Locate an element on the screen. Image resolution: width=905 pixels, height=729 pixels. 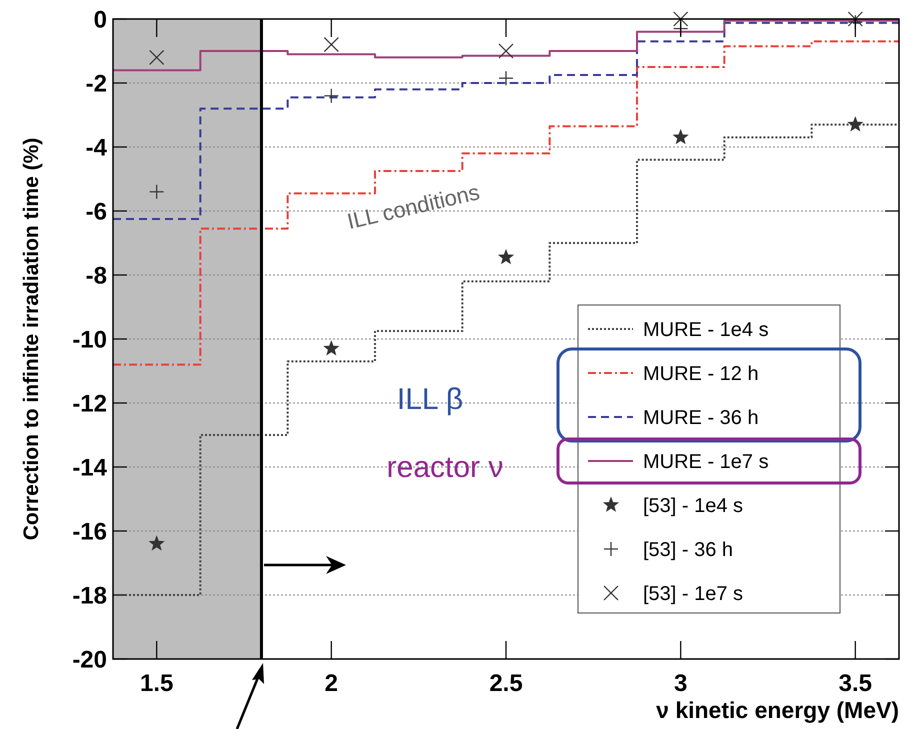
x-tick-label: 1.5 is located at coordinates (157, 683).